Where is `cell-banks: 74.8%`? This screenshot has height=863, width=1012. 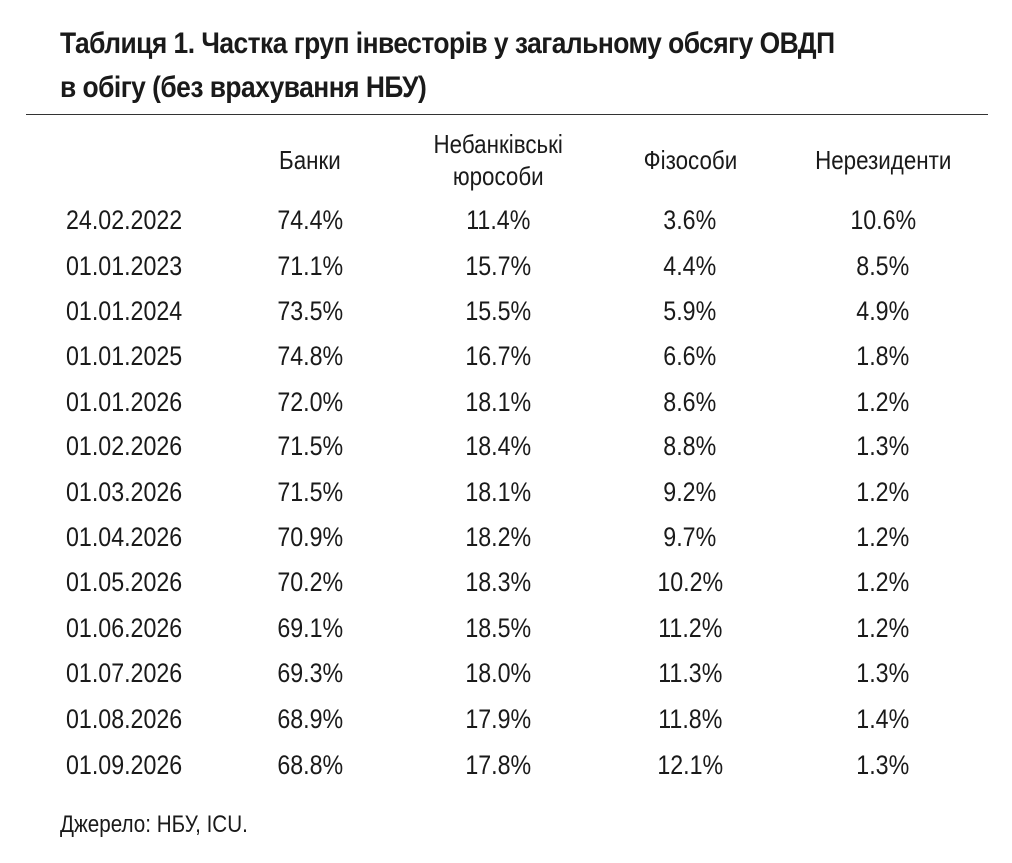 cell-banks: 74.8% is located at coordinates (309, 356).